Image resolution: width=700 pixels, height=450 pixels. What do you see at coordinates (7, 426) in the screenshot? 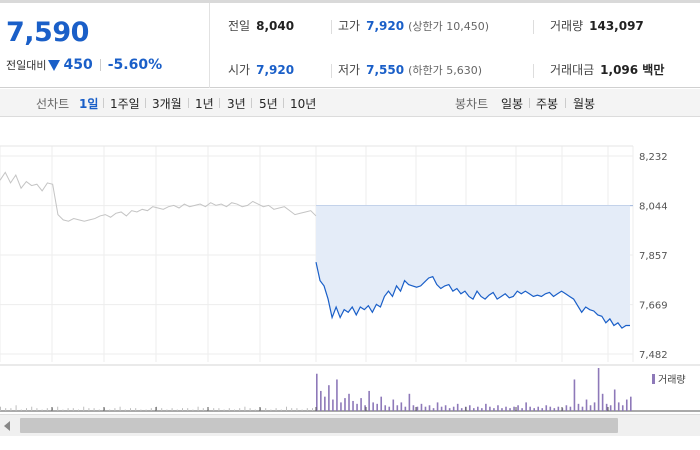
I see `scroll-left-icon` at bounding box center [7, 426].